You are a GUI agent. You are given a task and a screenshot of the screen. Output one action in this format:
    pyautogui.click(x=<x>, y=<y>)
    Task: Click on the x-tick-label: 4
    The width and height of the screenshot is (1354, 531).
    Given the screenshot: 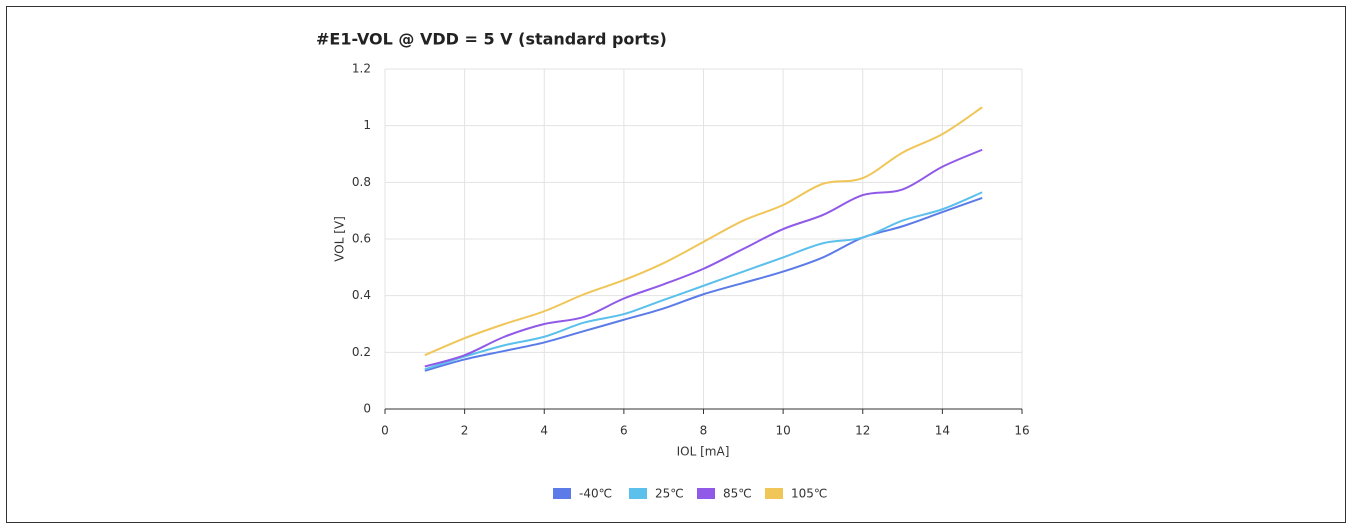 What is the action you would take?
    pyautogui.click(x=544, y=431)
    